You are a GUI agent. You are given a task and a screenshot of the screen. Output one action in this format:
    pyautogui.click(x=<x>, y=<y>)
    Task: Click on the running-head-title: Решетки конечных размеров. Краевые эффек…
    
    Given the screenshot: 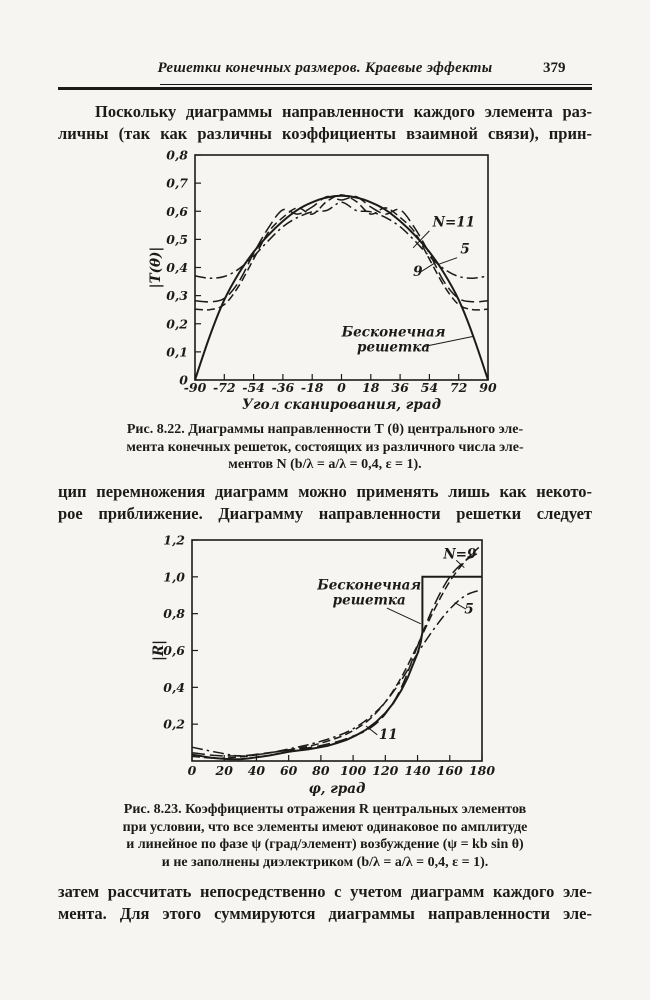 What is the action you would take?
    pyautogui.click(x=325, y=68)
    